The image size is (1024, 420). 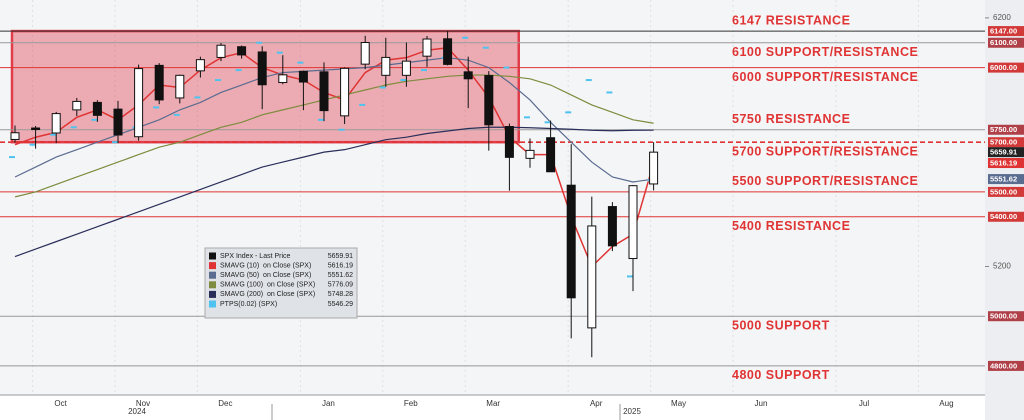 I want to click on level-annotation: 5500 SUPPORT/RESISTANCE, so click(x=825, y=181).